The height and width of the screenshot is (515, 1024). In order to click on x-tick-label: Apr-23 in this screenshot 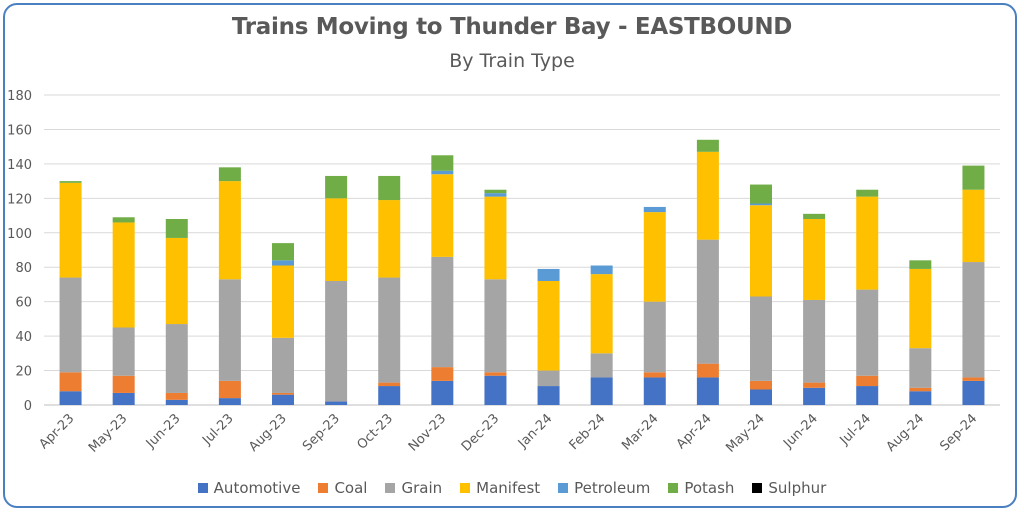, I will do `click(56, 431)`.